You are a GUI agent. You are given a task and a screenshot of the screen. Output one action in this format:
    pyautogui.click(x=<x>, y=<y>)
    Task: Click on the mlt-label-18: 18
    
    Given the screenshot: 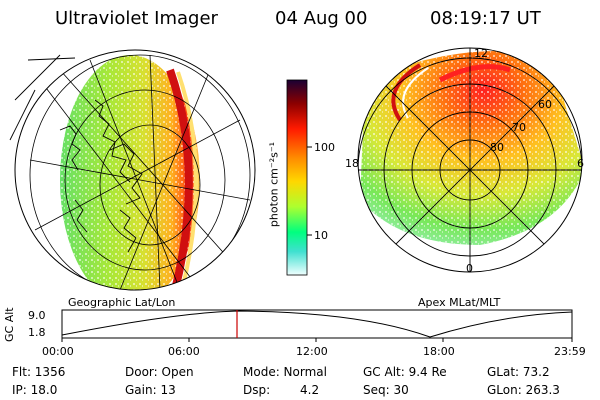 What is the action you would take?
    pyautogui.click(x=352, y=163)
    